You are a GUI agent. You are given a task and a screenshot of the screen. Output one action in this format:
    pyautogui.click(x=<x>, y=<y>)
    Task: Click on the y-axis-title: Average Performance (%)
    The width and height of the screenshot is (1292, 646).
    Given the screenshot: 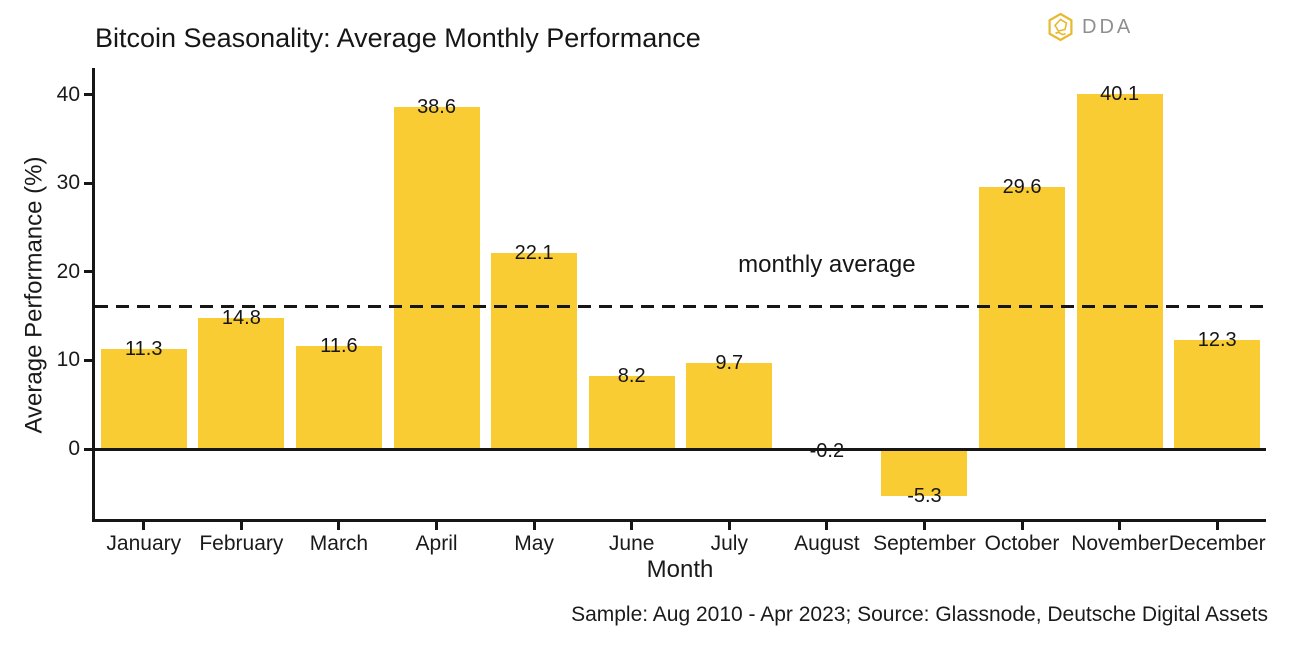 What is the action you would take?
    pyautogui.click(x=34, y=295)
    